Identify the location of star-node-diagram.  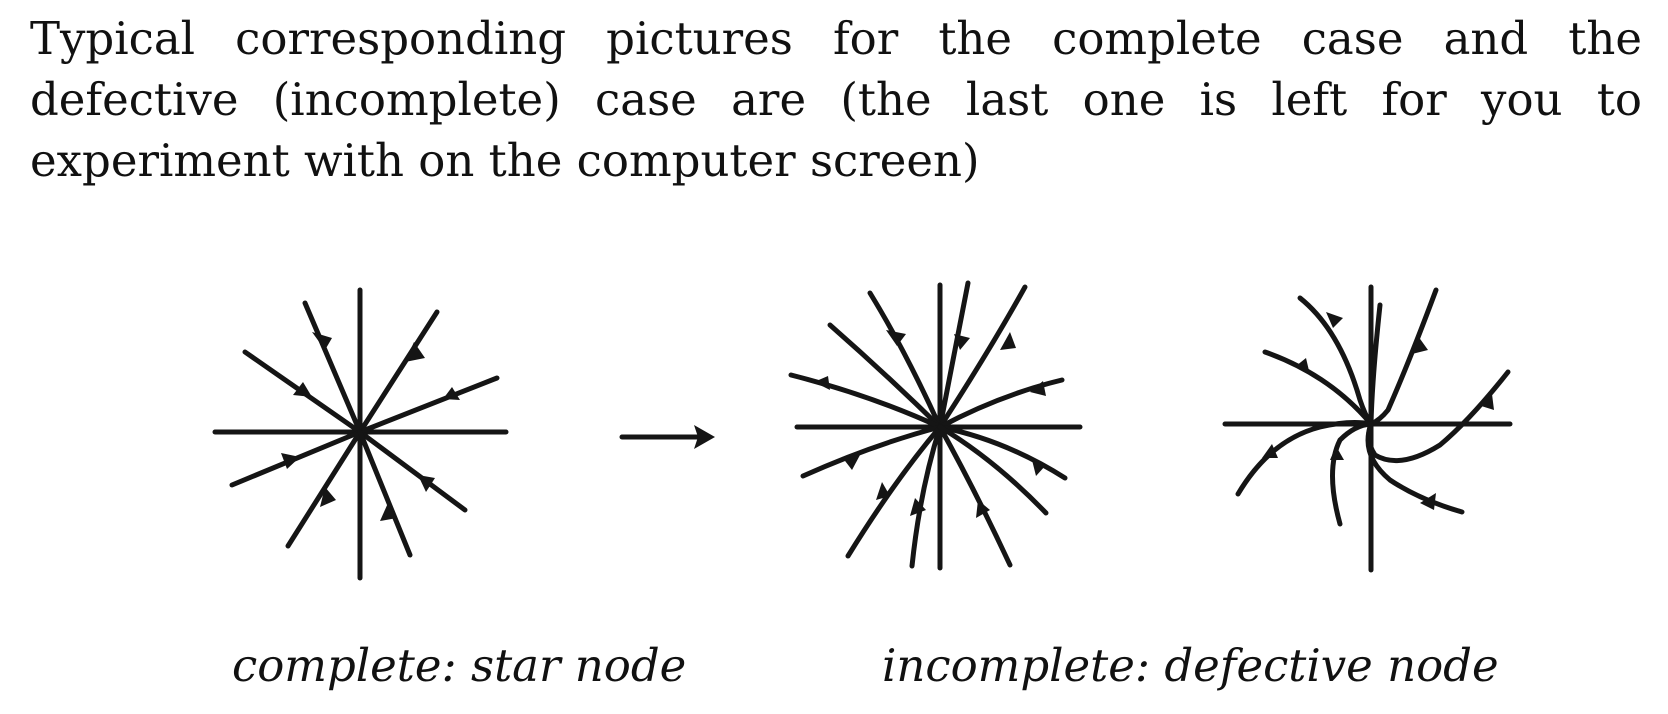
(360, 434).